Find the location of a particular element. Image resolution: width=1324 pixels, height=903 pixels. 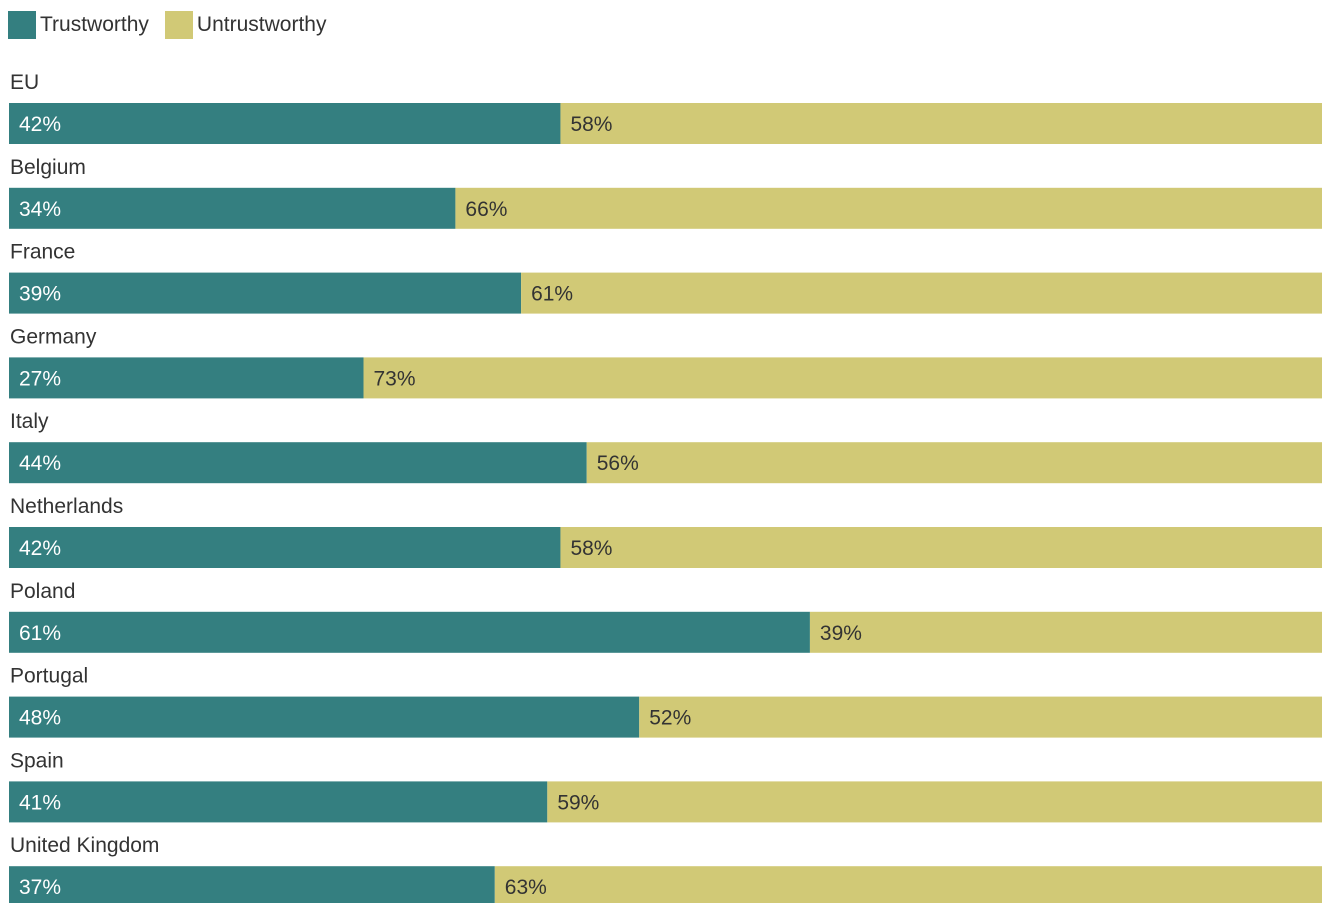

category-label-italy: Italy is located at coordinates (29, 421).